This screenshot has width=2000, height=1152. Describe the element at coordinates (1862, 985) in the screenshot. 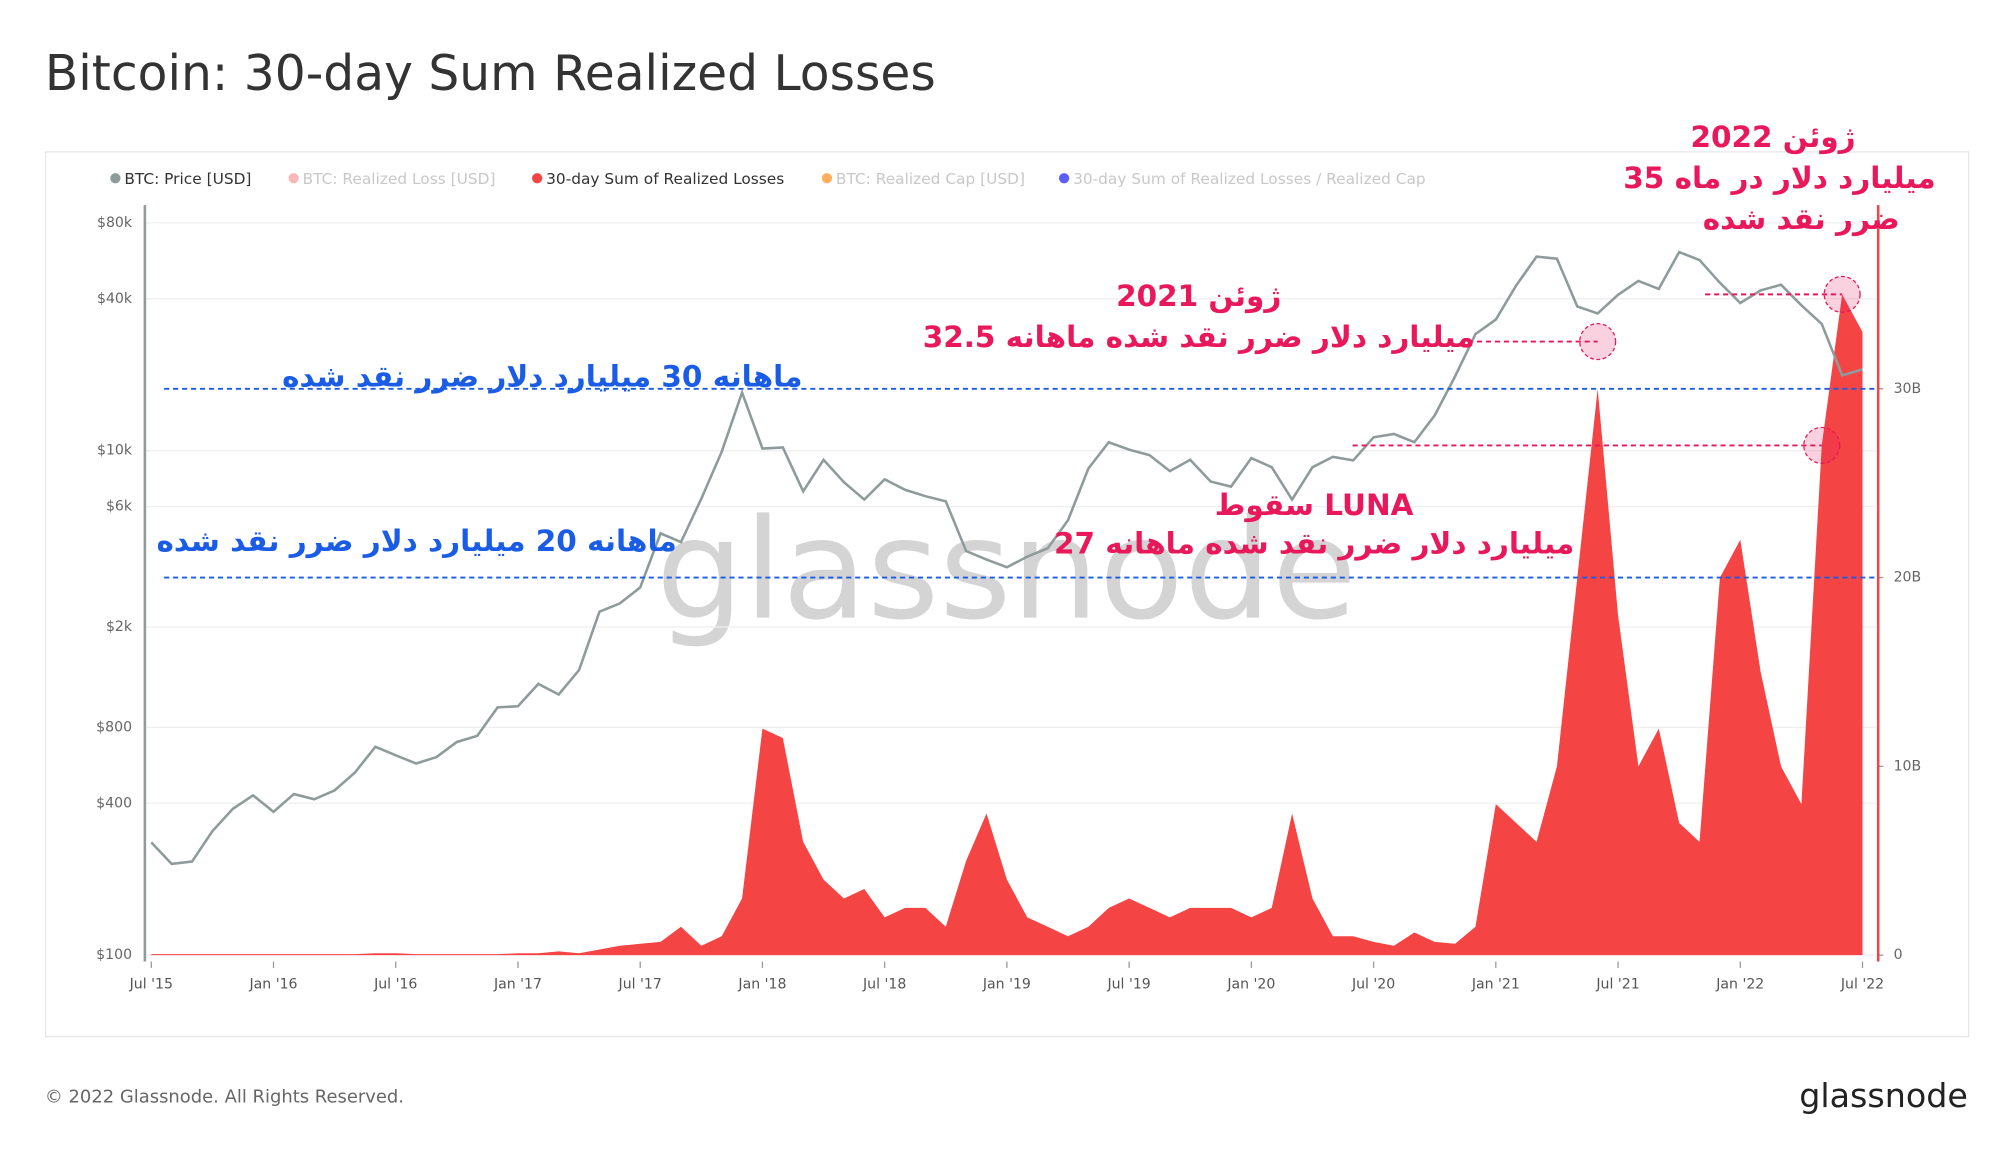

I see `x-tick-label: Jul '22` at that location.